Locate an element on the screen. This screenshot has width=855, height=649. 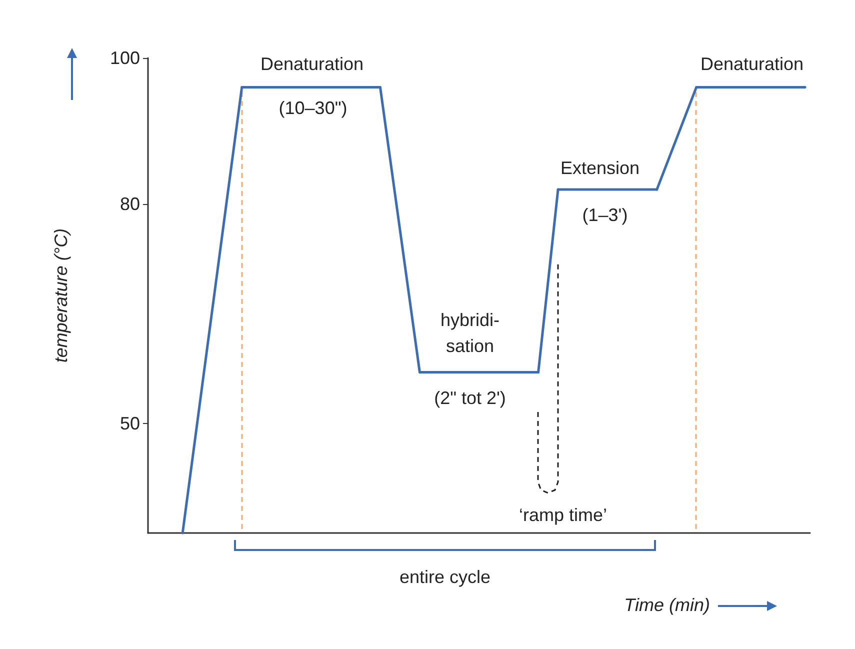
annotation: (2" tot 2') is located at coordinates (470, 398).